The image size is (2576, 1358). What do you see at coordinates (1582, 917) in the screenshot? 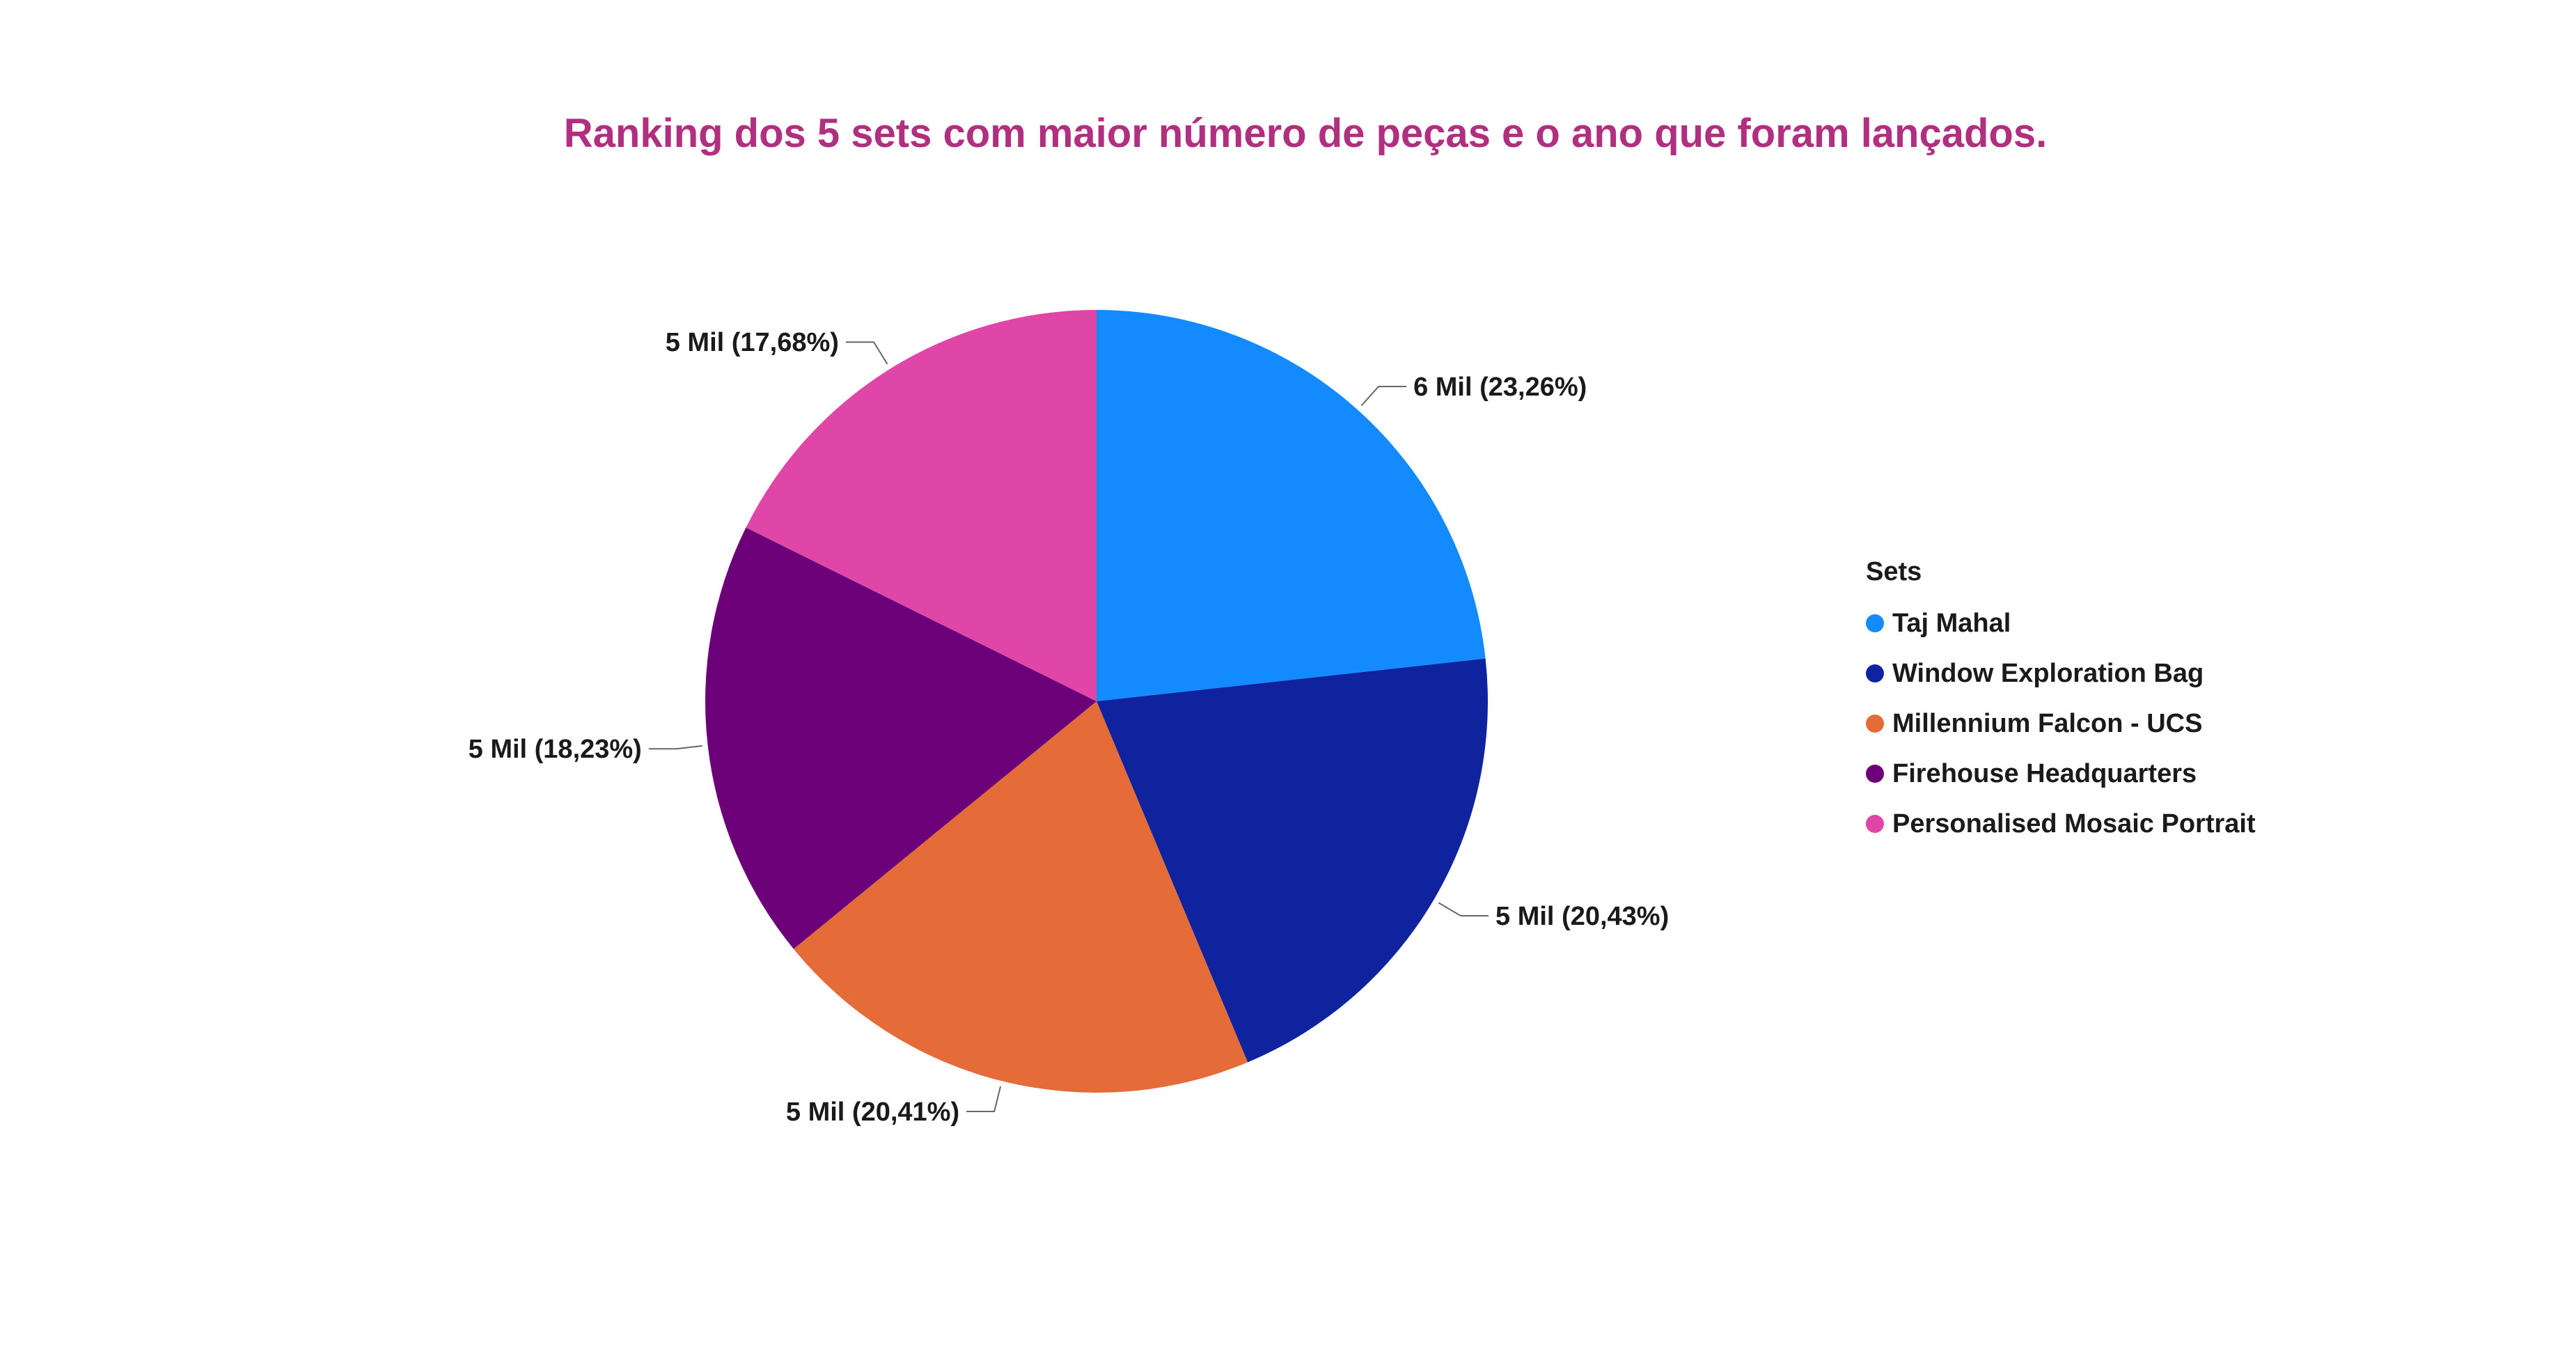
I see `slice-data-label: 5 Mil (20,43%)` at bounding box center [1582, 917].